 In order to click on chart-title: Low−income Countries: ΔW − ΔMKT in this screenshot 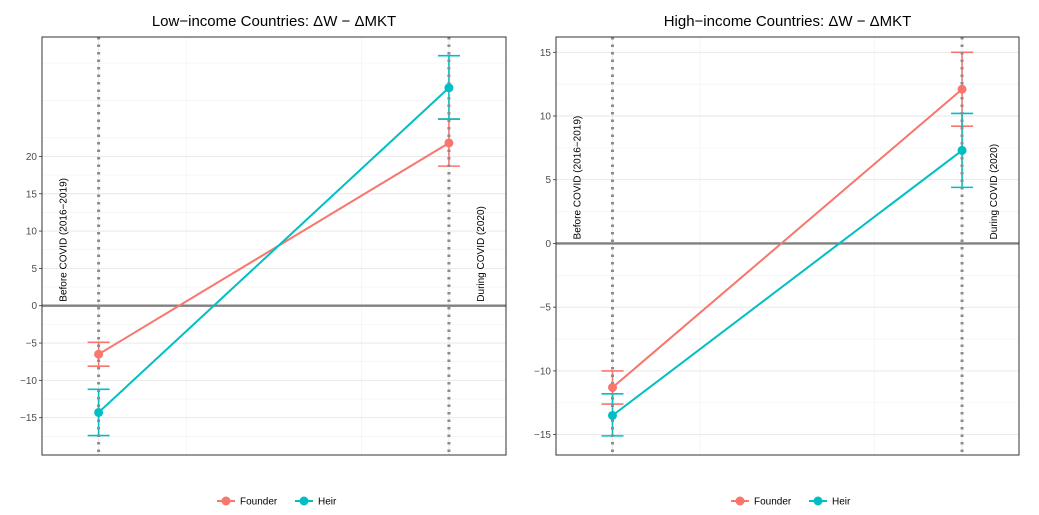, I will do `click(274, 21)`.